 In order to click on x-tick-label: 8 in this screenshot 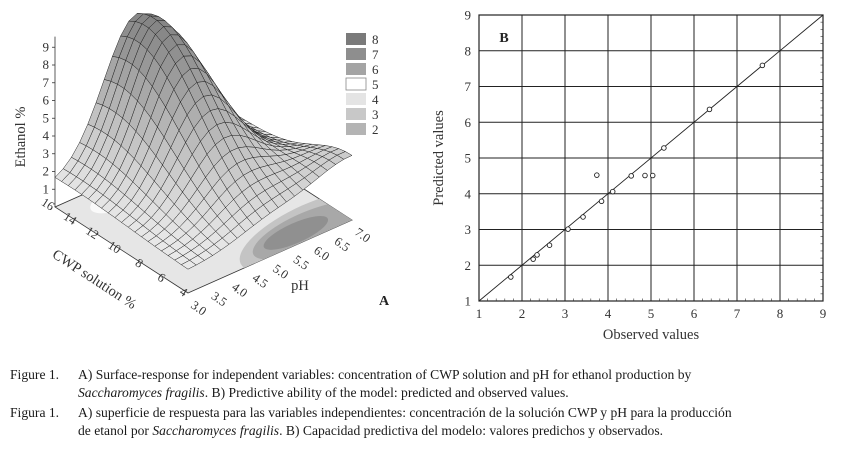, I will do `click(780, 313)`.